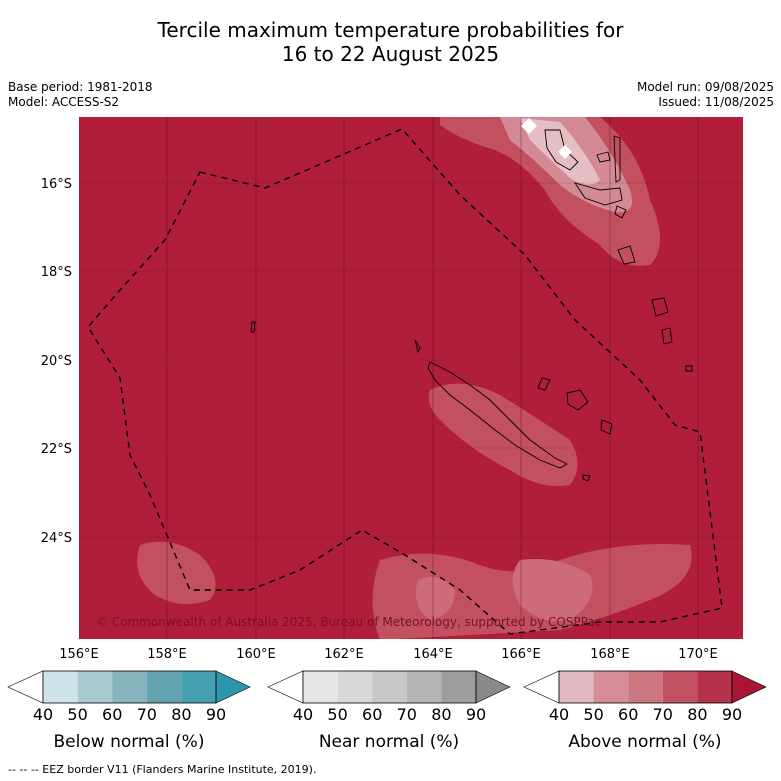 The height and width of the screenshot is (781, 781). I want to click on title-line-2: 16 to 22 August 2025, so click(390, 54).